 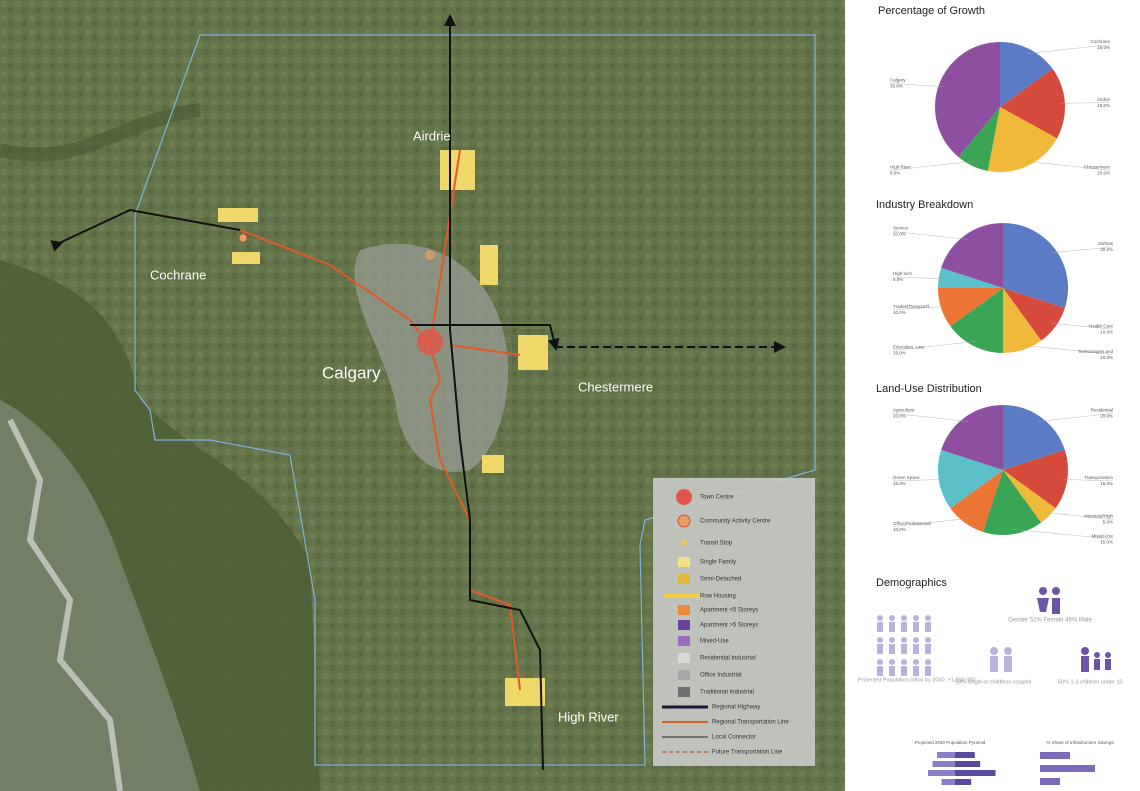 What do you see at coordinates (721, 676) in the screenshot?
I see `legend-label: Office Industrial` at bounding box center [721, 676].